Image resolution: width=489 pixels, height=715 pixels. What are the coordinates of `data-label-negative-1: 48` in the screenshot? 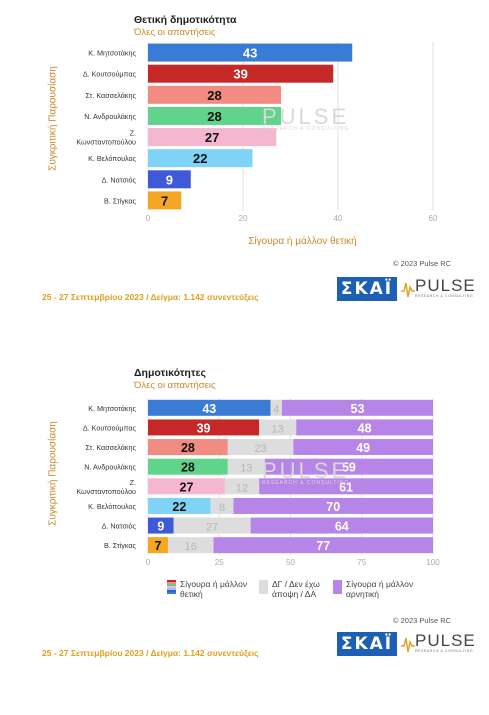 It's located at (365, 428).